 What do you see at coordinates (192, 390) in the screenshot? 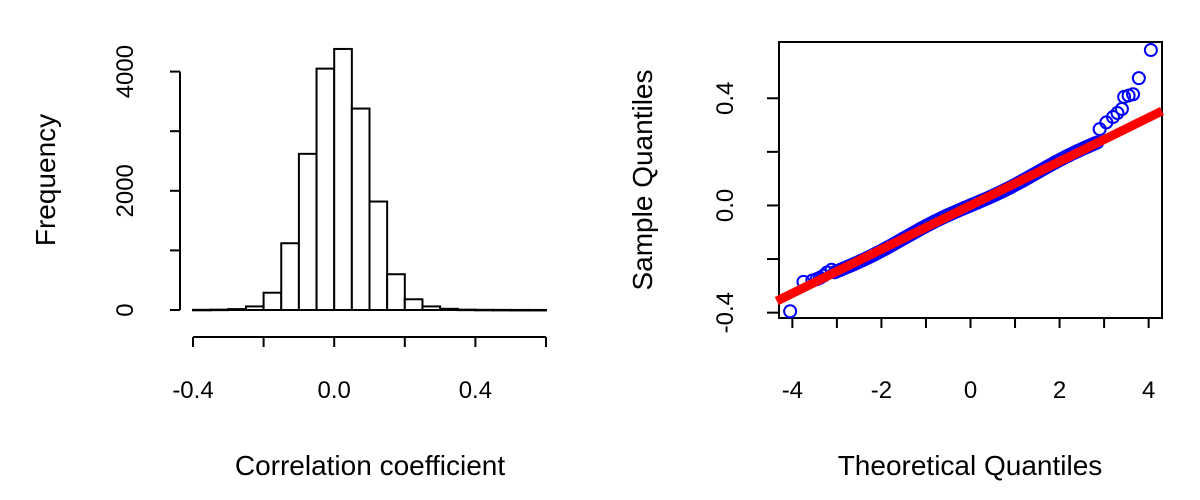
I see `histogram-x-tick-label: -0.4` at bounding box center [192, 390].